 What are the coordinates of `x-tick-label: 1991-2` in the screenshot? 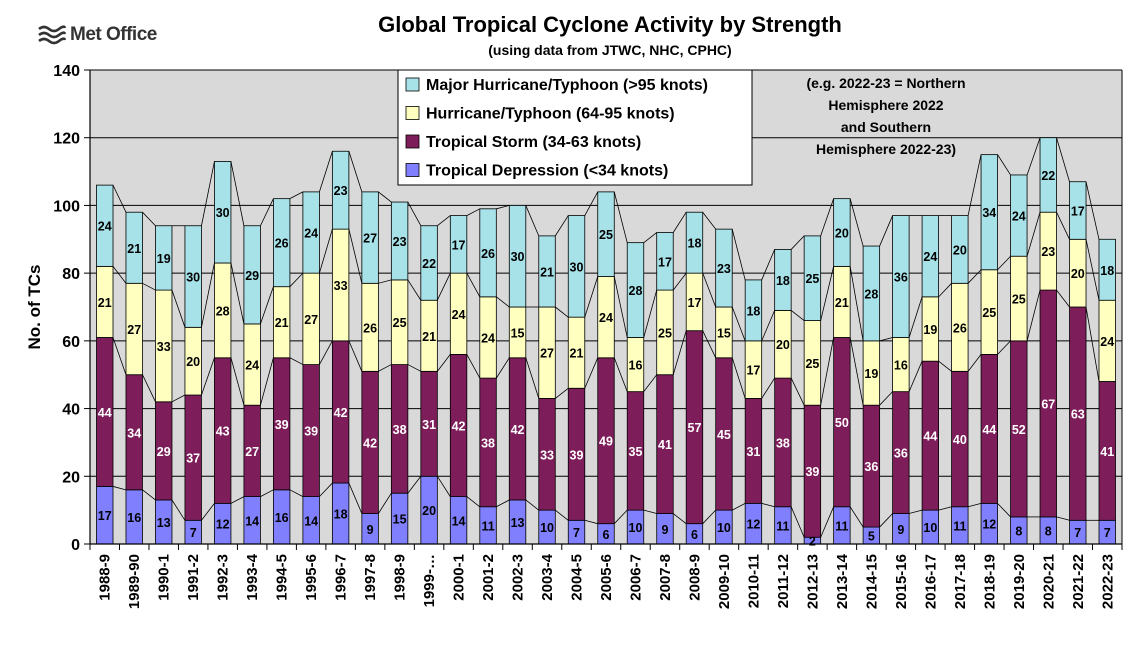 It's located at (193, 577).